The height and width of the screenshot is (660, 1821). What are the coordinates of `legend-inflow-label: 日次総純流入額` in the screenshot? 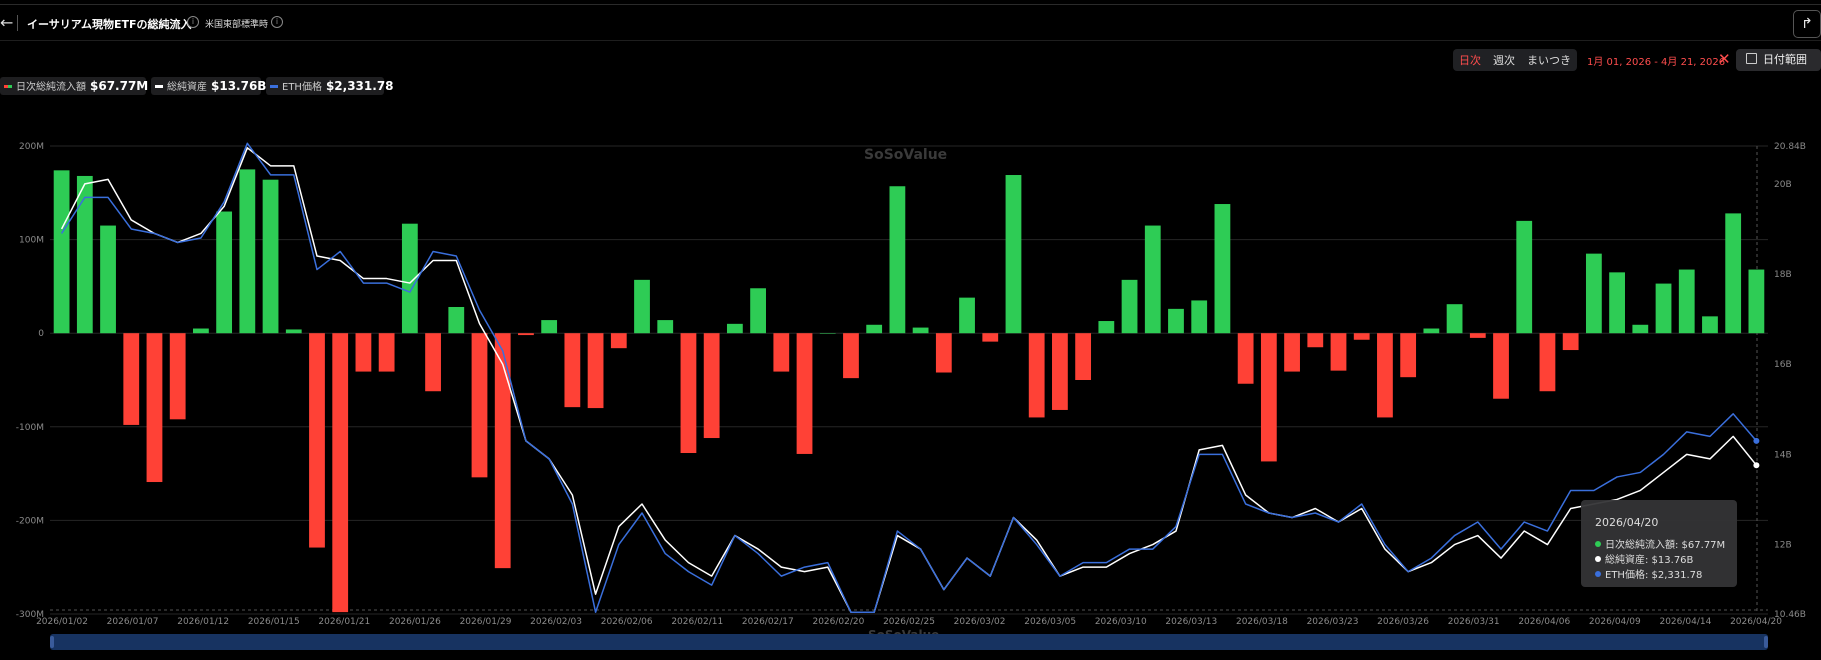 It's located at (51, 87).